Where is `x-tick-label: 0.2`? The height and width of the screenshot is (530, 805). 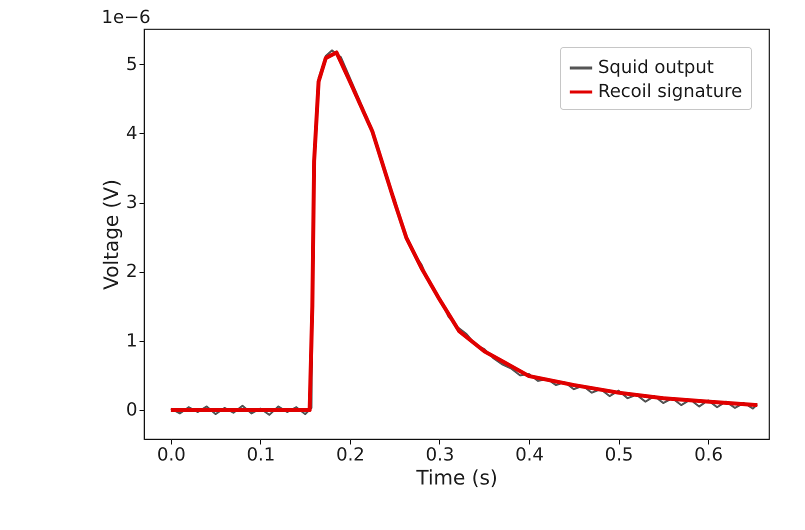
x-tick-label: 0.2 is located at coordinates (350, 455).